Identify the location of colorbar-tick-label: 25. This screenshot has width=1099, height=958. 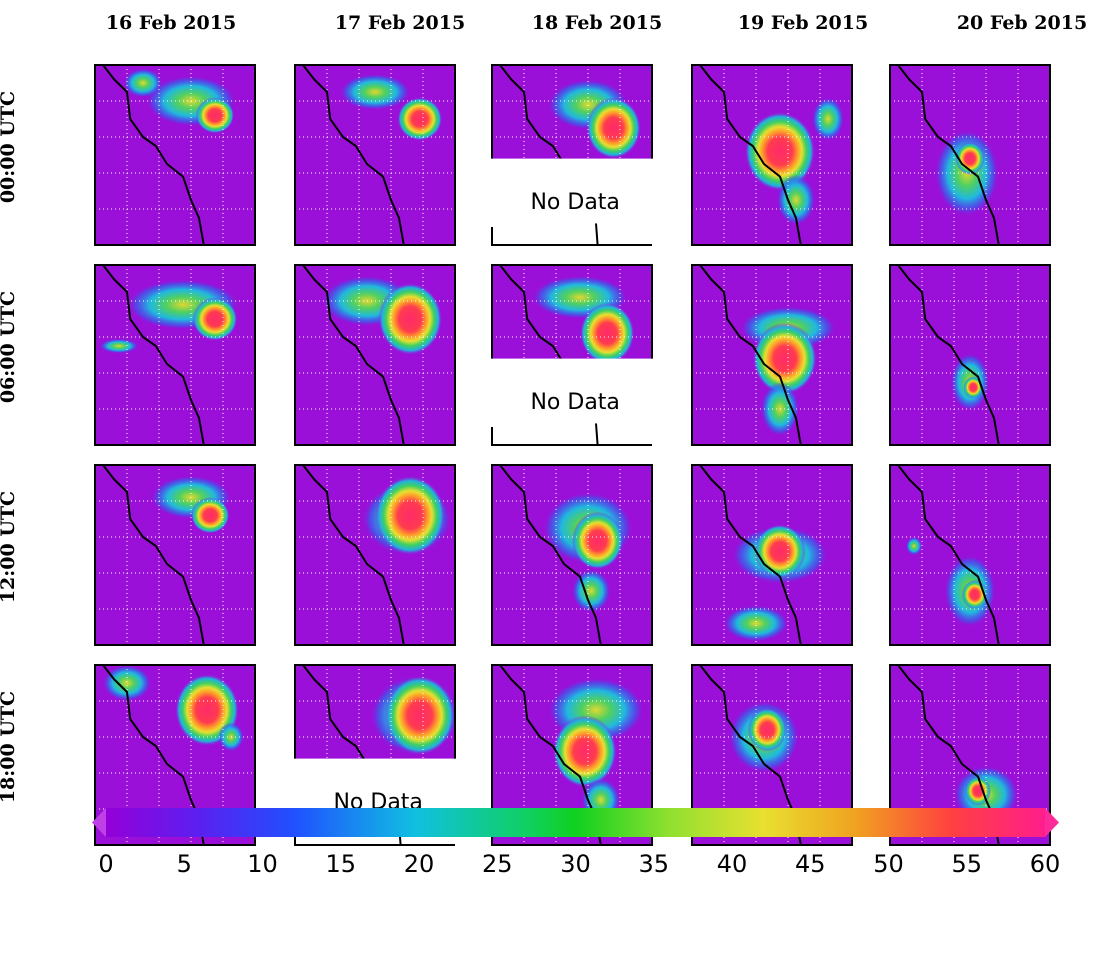
(497, 864).